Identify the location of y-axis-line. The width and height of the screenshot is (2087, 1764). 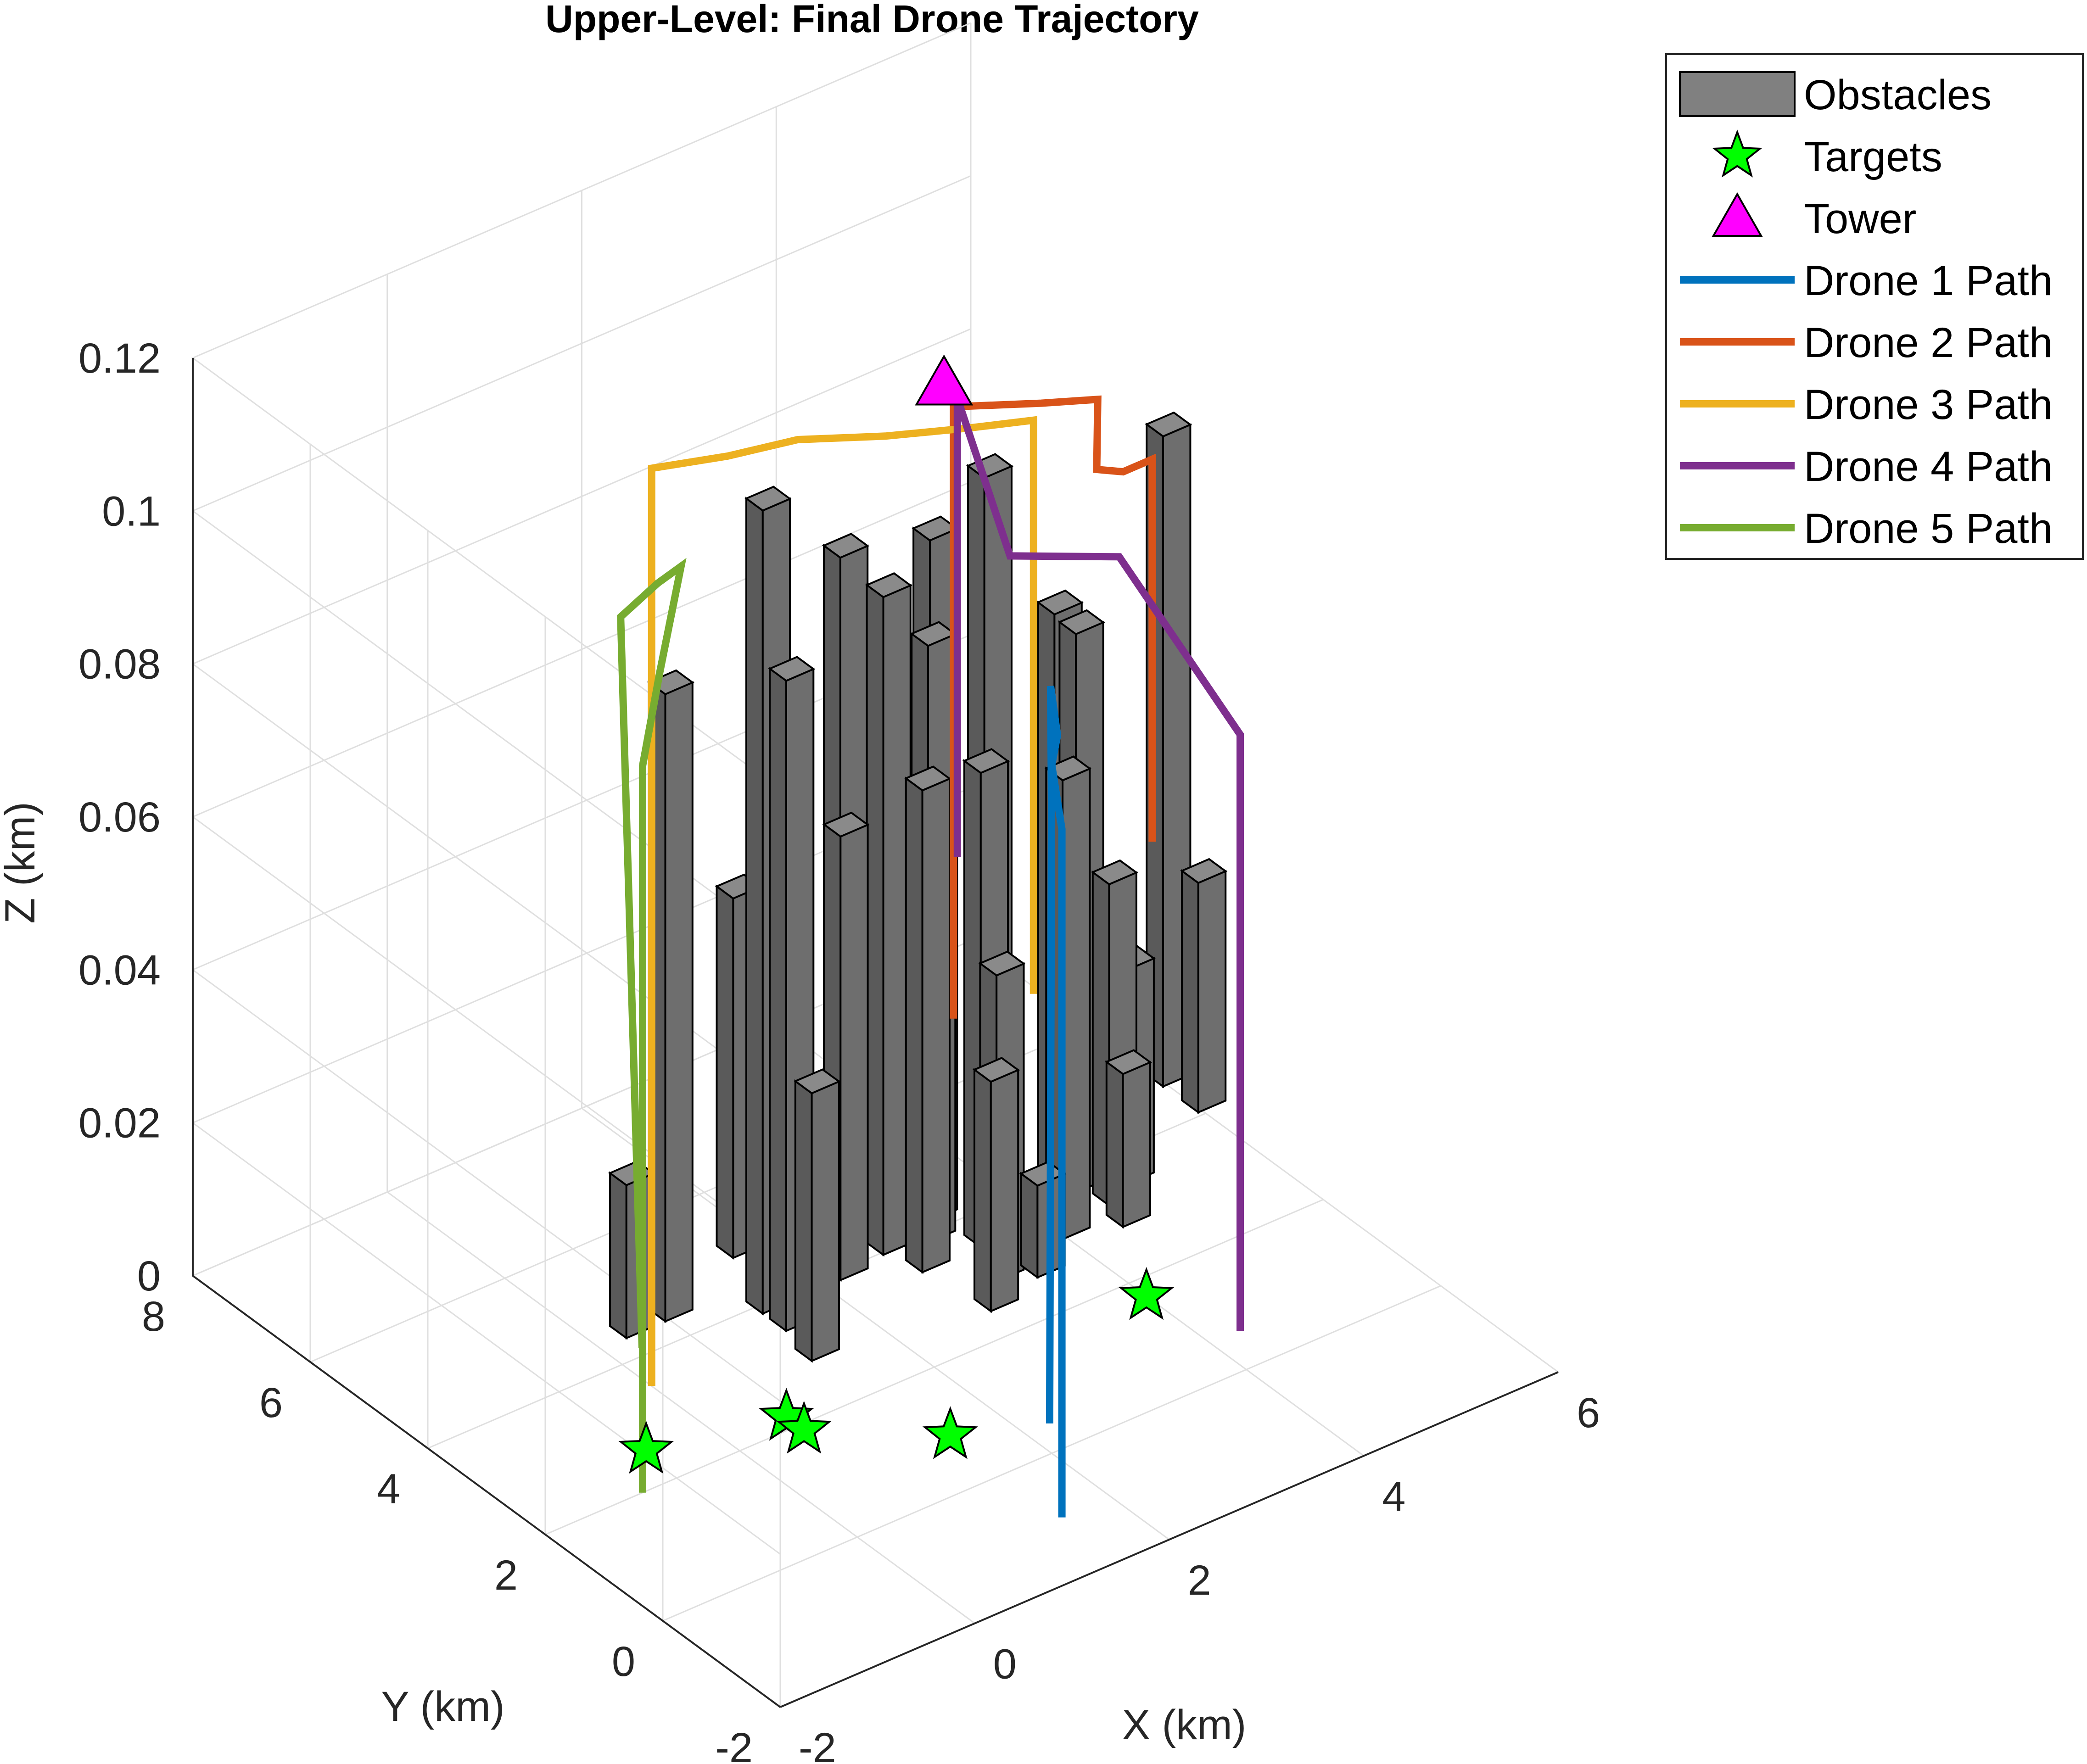
(486, 1491).